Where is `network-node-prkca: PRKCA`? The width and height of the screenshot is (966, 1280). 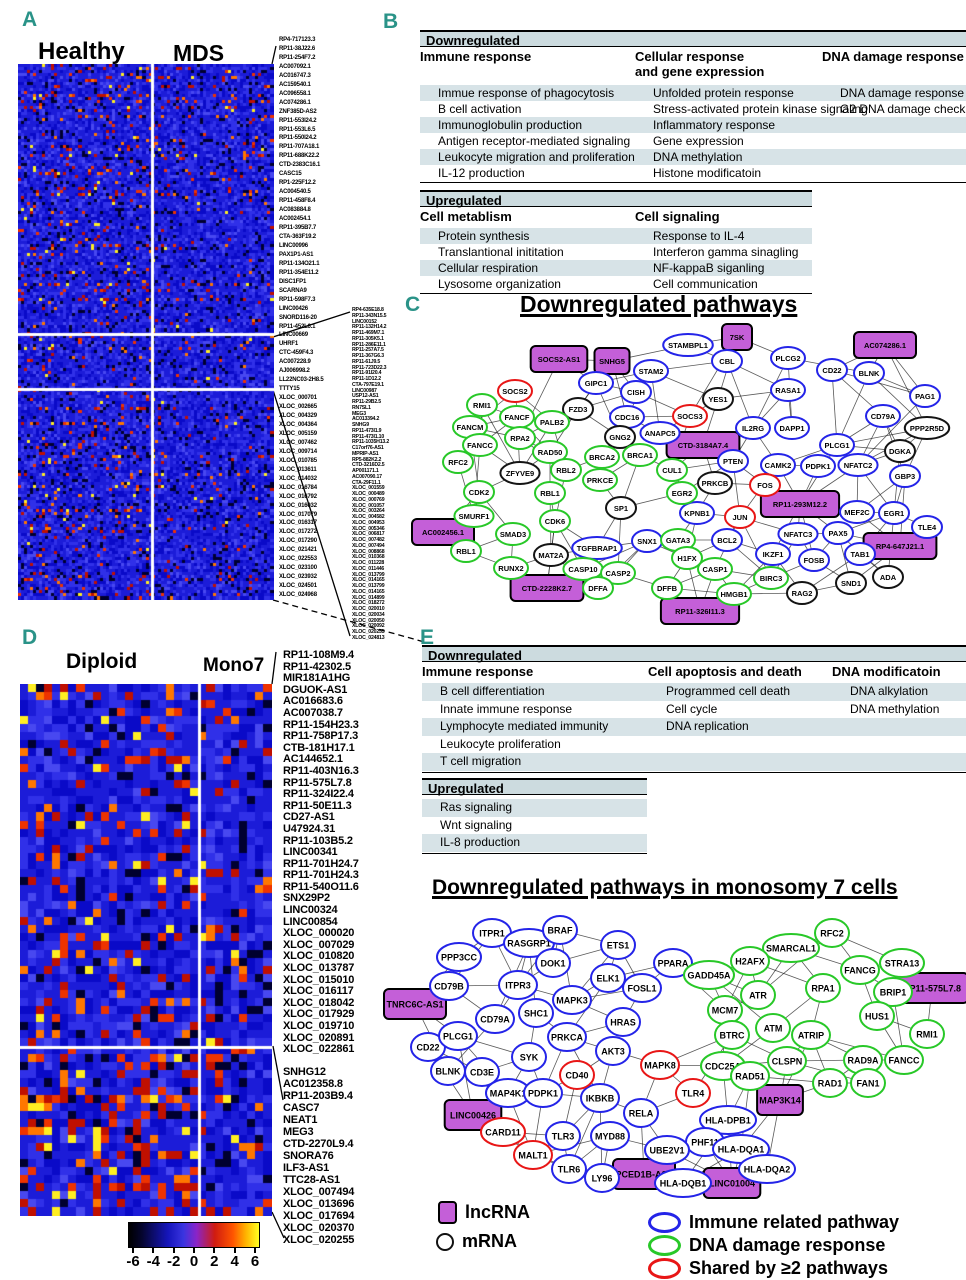
network-node-prkca: PRKCA is located at coordinates (567, 1037).